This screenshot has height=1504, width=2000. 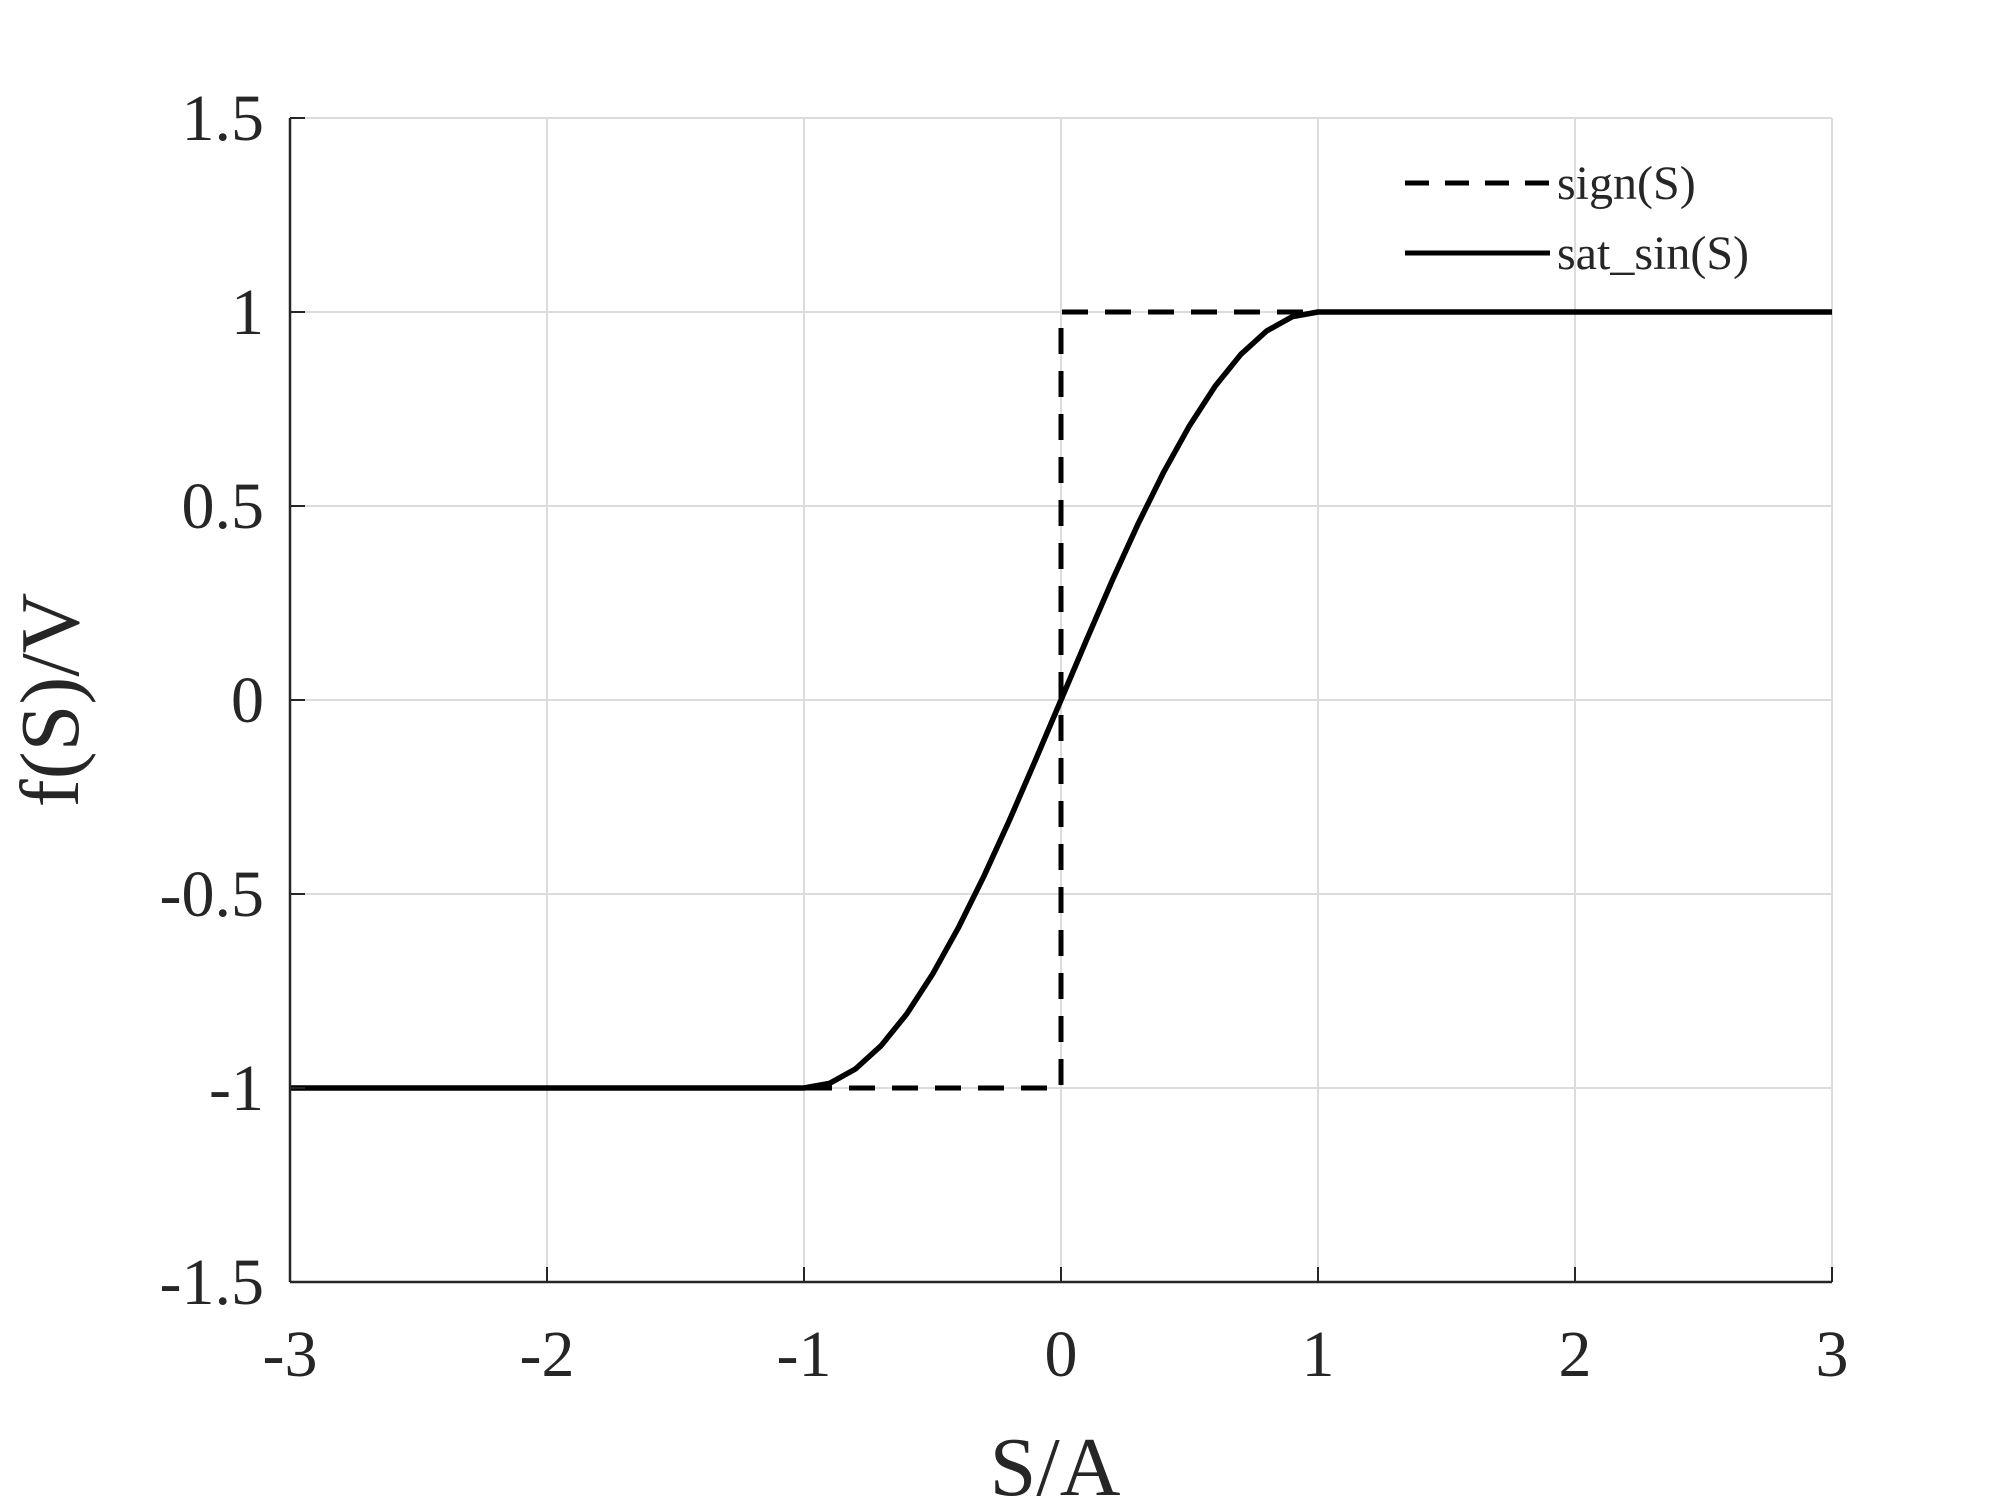 I want to click on y-tick-label: 1, so click(x=247, y=312).